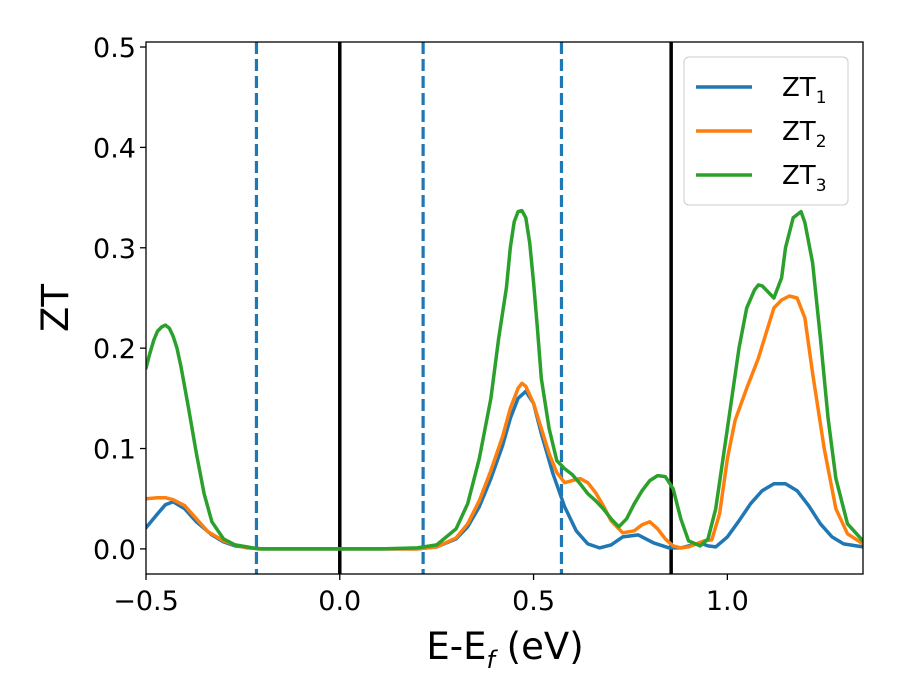 Image resolution: width=900 pixels, height=700 pixels. I want to click on x-tick-label: 1.0, so click(727, 601).